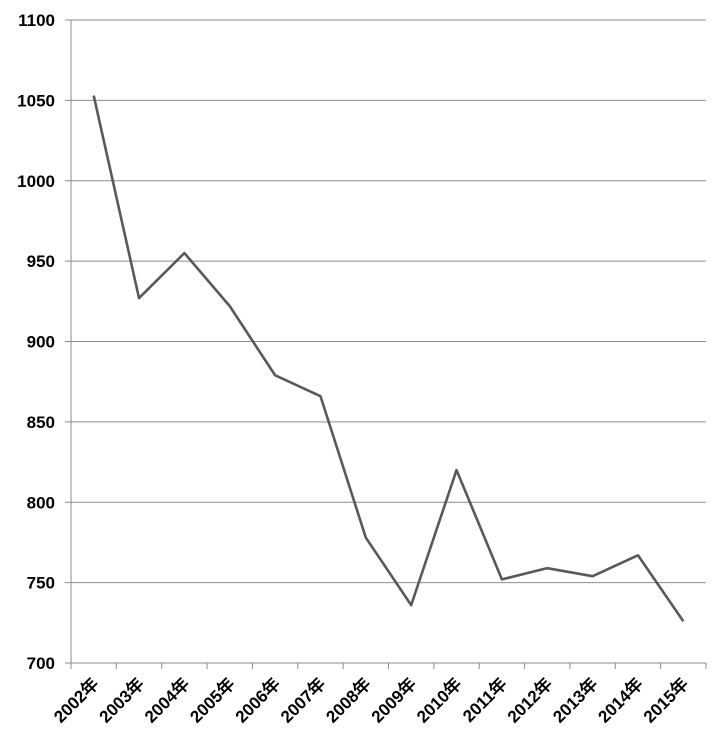  What do you see at coordinates (36, 181) in the screenshot?
I see `y-tick-label: 1000` at bounding box center [36, 181].